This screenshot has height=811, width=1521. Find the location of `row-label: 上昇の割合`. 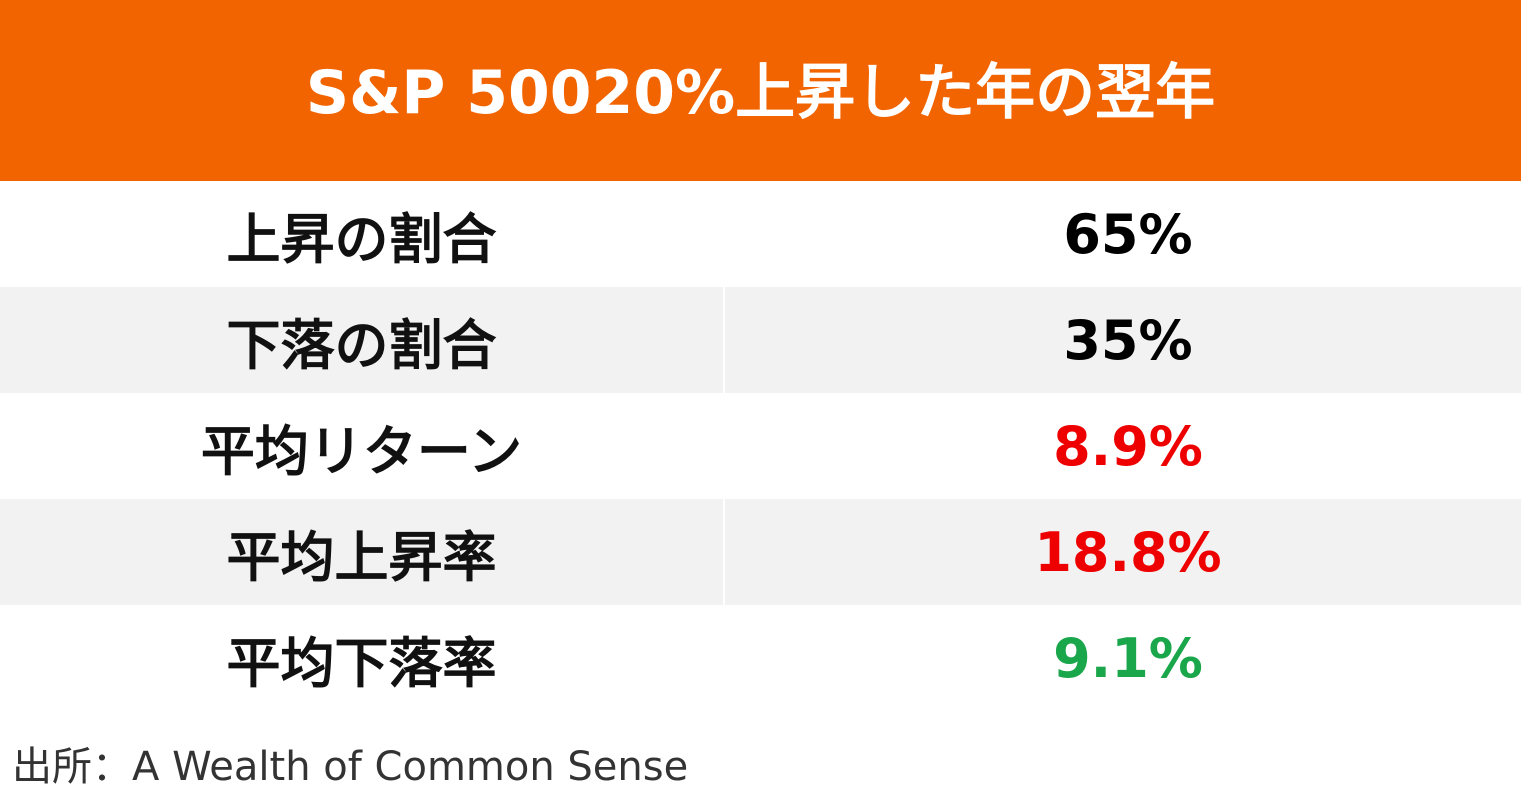

row-label: 上昇の割合 is located at coordinates (362, 234).